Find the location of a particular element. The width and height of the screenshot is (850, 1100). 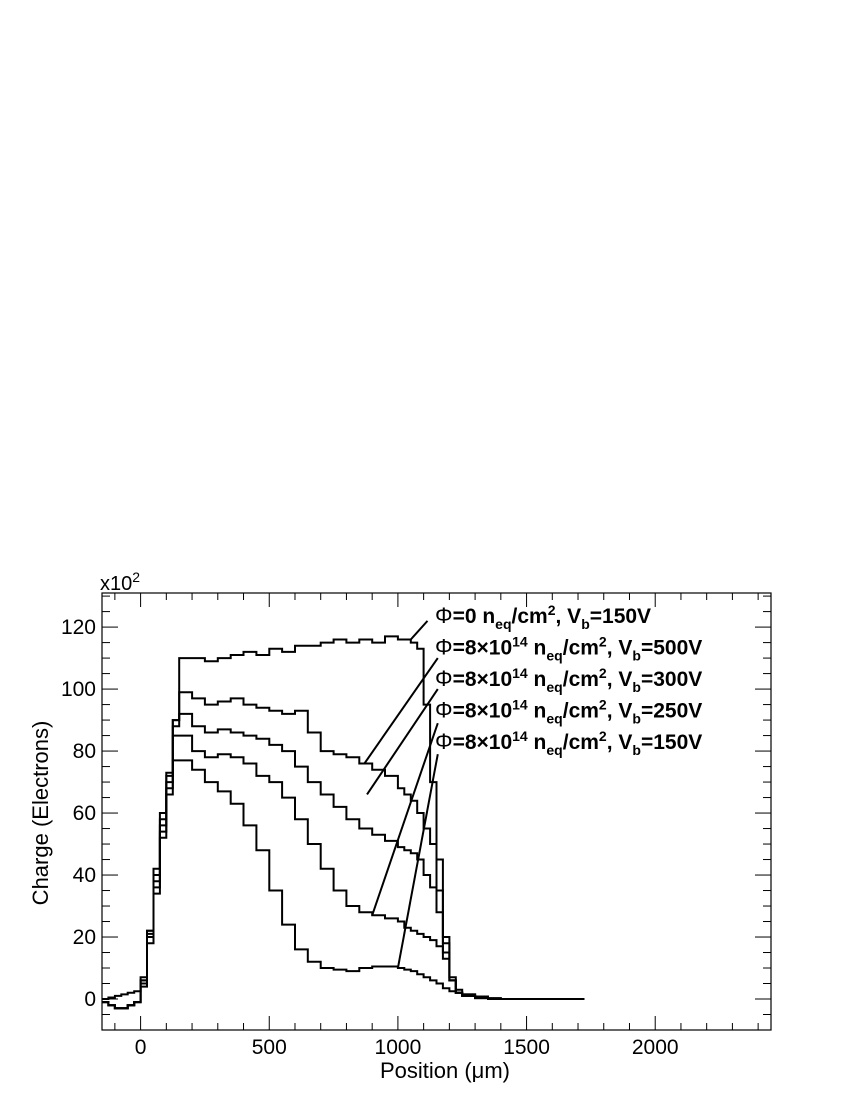

legend-part-e: =150V is located at coordinates (671, 742).